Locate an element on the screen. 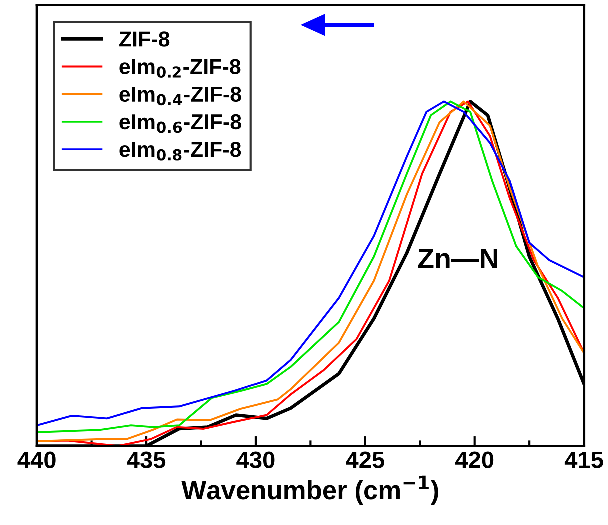 The image size is (608, 525). legend-label: eIm$_{0.2}$-ZIF-8 is located at coordinates (180, 68).